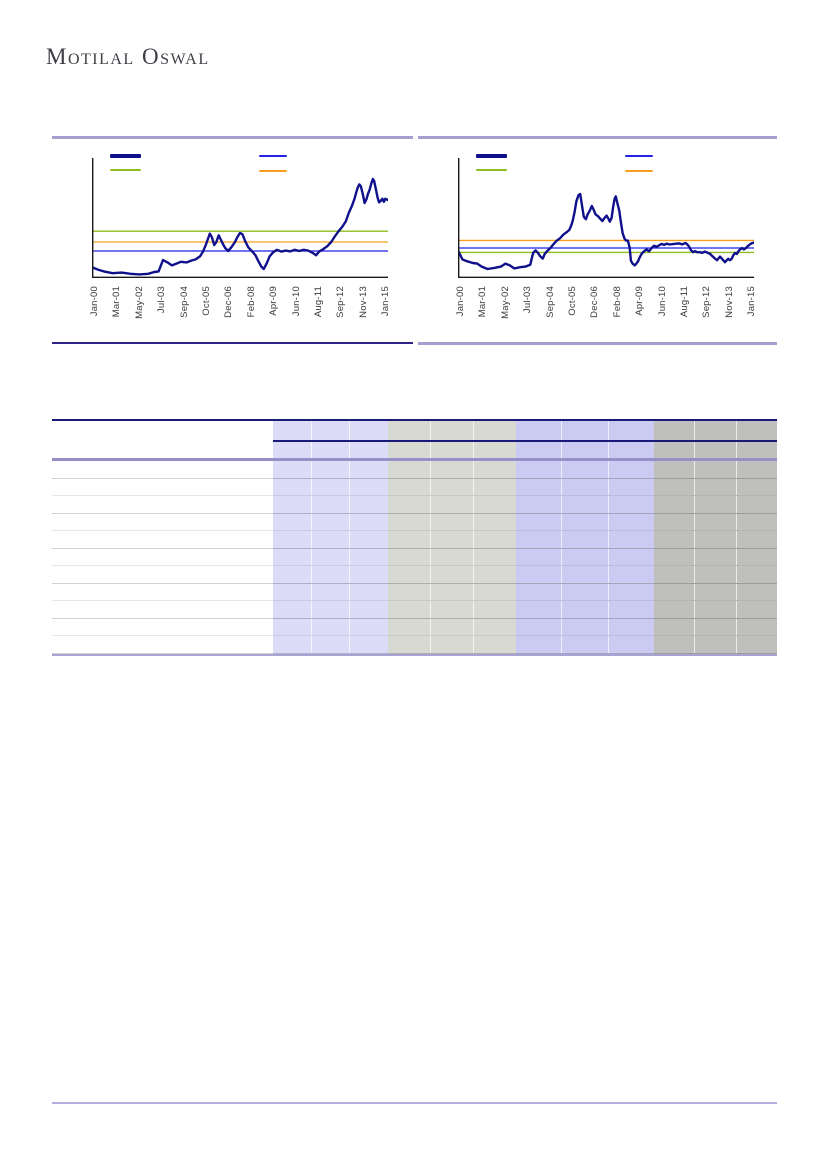 The width and height of the screenshot is (827, 1169). Describe the element at coordinates (363, 302) in the screenshot. I see `x-axis-tick-label: Nov-13` at that location.